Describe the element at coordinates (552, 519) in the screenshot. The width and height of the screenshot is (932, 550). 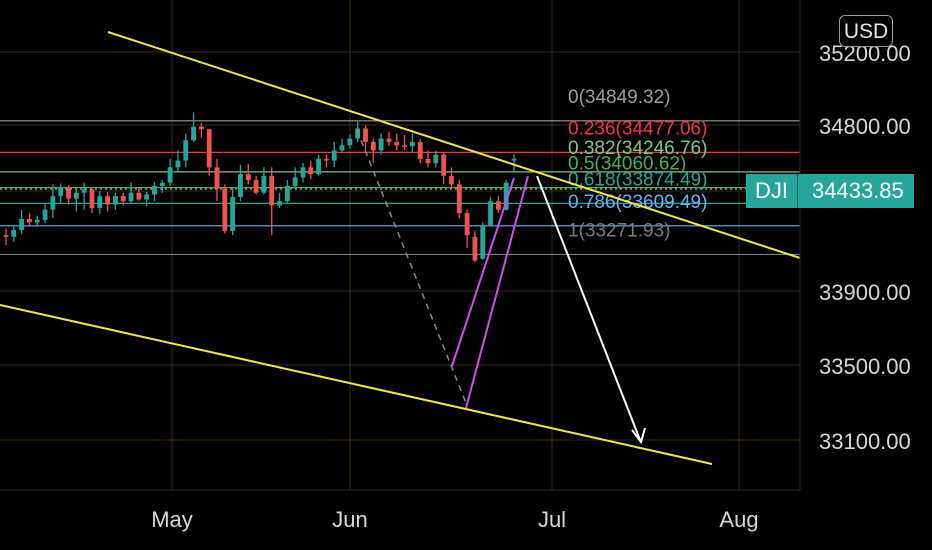
I see `x-tick-label: Jul` at that location.